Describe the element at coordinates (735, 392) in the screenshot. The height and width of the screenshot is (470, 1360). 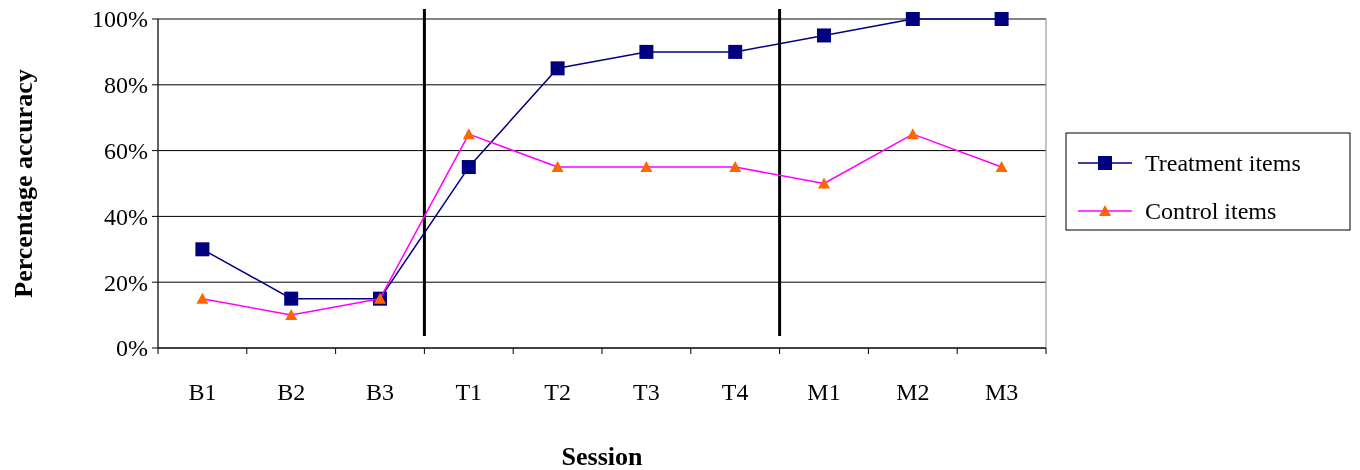
I see `x-tick-label: T4` at that location.